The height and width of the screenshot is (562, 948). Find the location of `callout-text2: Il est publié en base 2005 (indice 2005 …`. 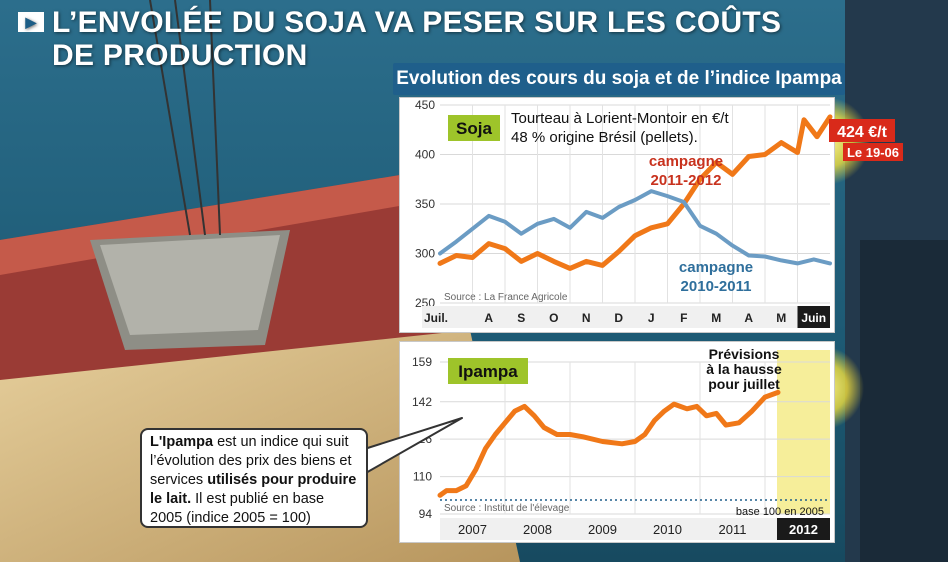

callout-text2: Il est publié en base 2005 (indice 2005 … is located at coordinates (237, 508).